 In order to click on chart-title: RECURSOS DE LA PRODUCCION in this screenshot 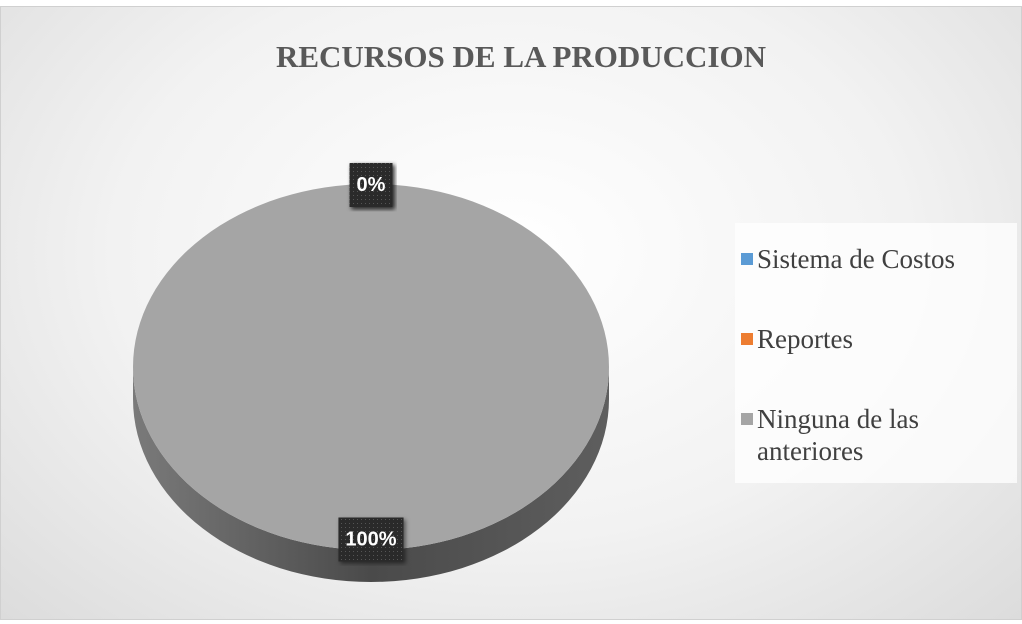, I will do `click(521, 56)`.